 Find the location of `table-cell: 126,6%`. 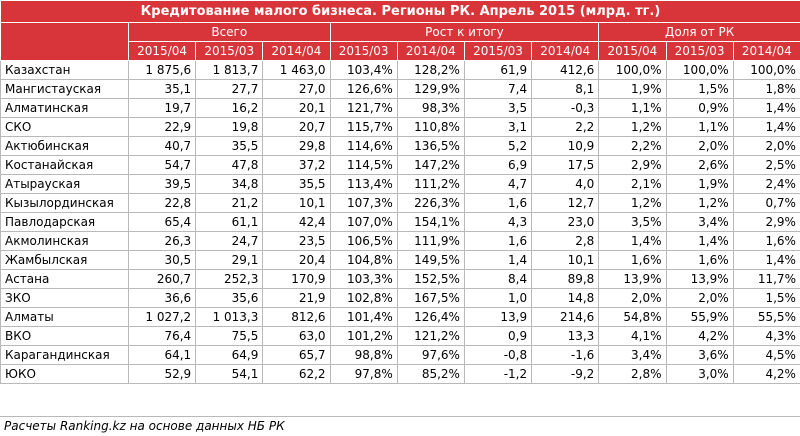

table-cell: 126,6% is located at coordinates (363, 89).